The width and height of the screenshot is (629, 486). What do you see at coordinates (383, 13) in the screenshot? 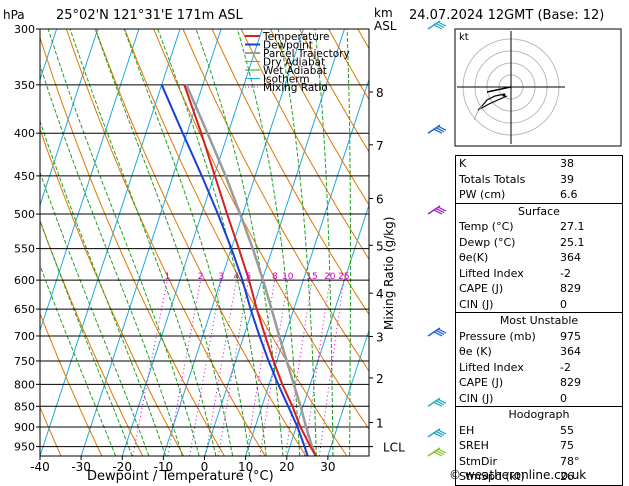
I see `km-label: km` at bounding box center [383, 13].